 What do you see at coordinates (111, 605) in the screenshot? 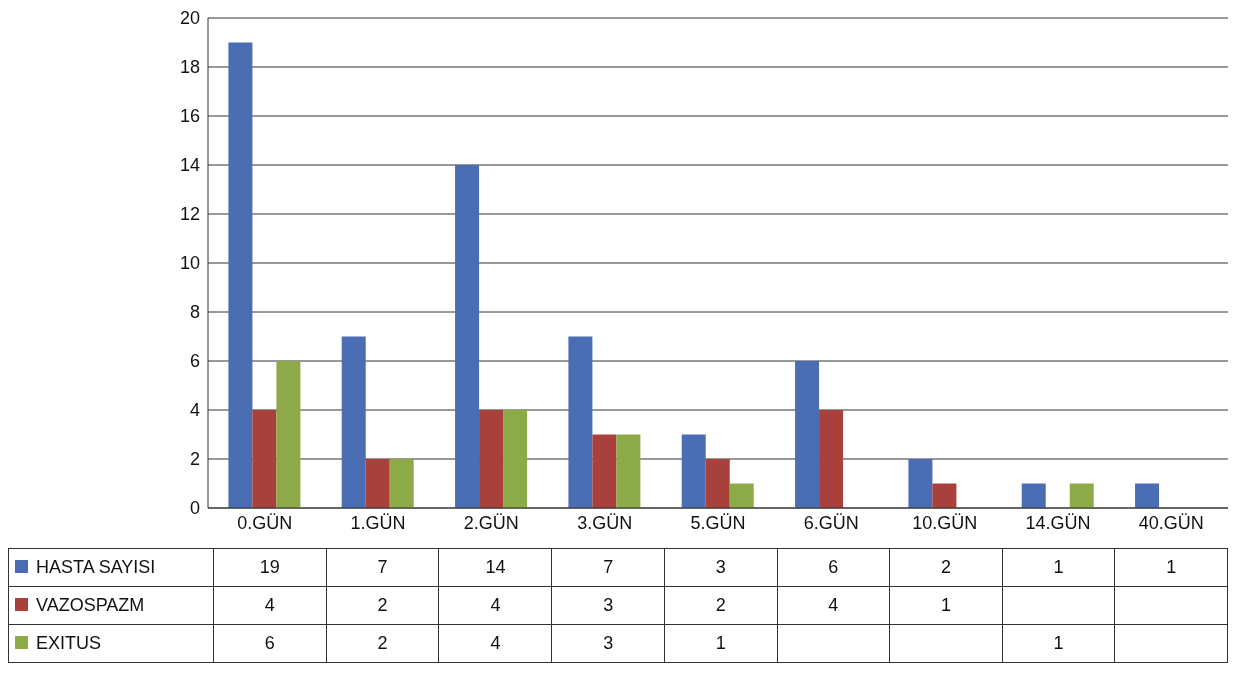
I see `legend-label: VAZOSPAZM` at bounding box center [111, 605].